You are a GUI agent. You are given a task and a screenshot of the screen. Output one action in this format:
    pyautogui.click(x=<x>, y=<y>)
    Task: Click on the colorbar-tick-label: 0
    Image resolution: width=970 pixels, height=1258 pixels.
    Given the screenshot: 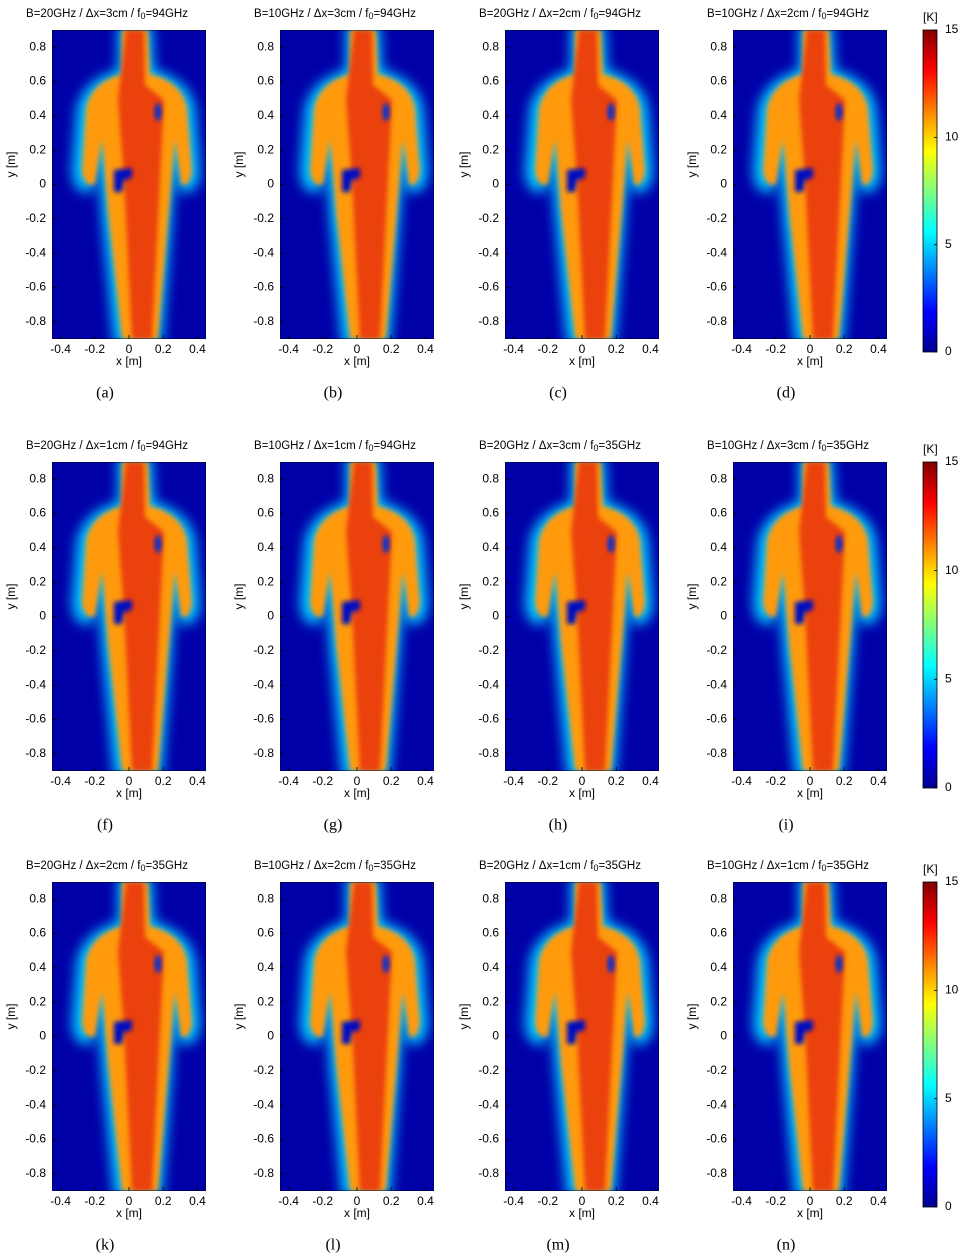 What is the action you would take?
    pyautogui.click(x=948, y=351)
    